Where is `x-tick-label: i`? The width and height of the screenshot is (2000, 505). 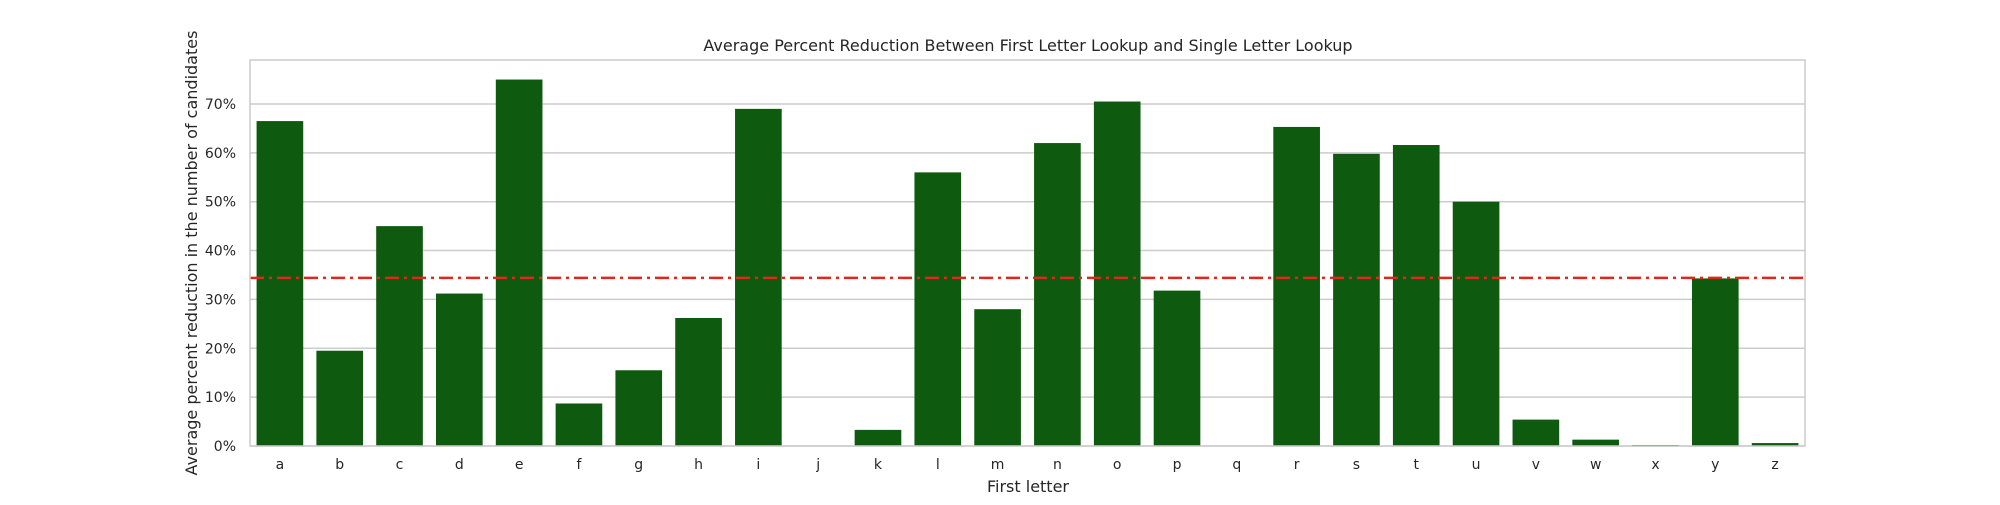 x-tick-label: i is located at coordinates (758, 465).